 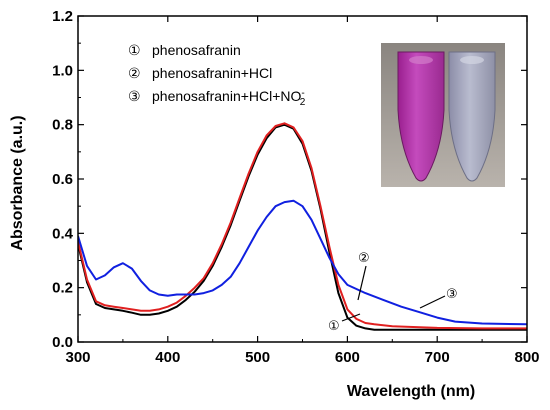 I want to click on sample-tubes-photo, so click(x=443, y=115).